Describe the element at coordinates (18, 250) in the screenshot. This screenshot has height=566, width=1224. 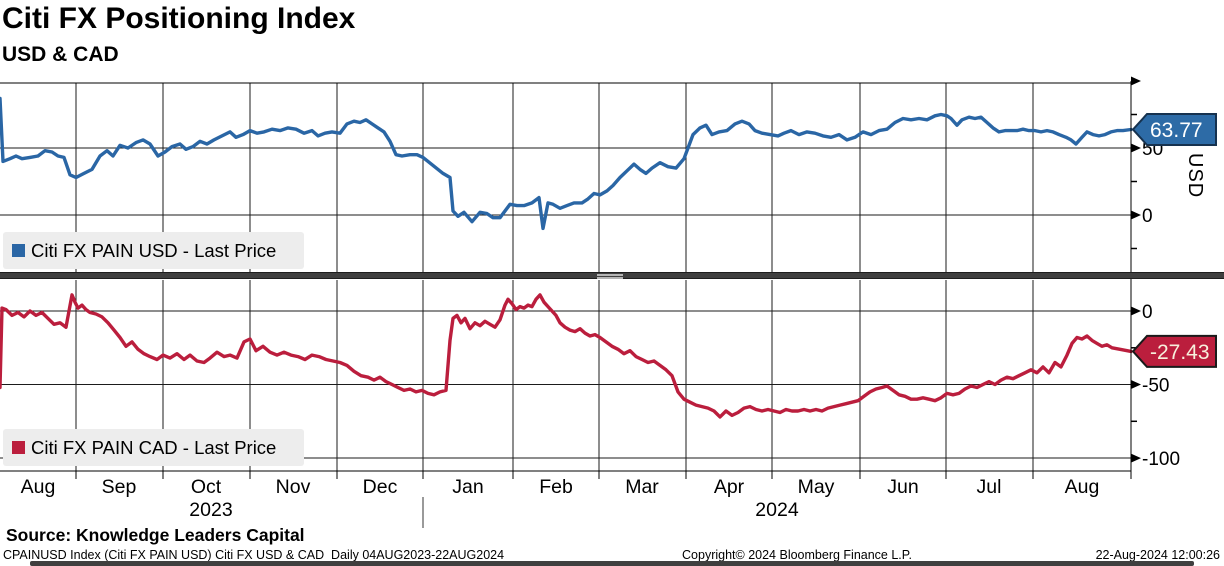
I see `usd-series-swatch-icon` at that location.